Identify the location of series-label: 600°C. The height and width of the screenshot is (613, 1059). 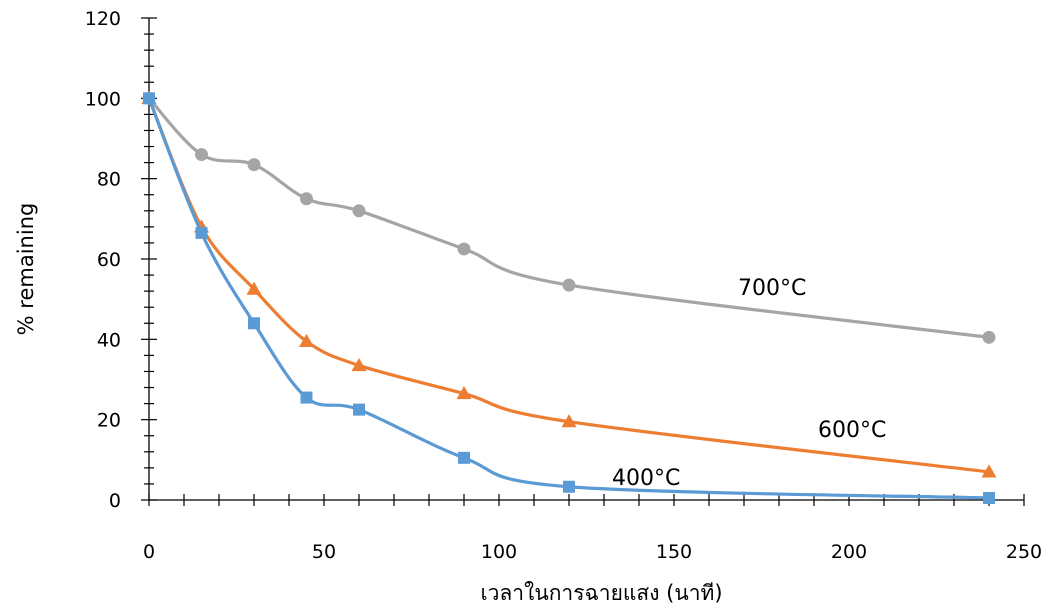
(852, 430).